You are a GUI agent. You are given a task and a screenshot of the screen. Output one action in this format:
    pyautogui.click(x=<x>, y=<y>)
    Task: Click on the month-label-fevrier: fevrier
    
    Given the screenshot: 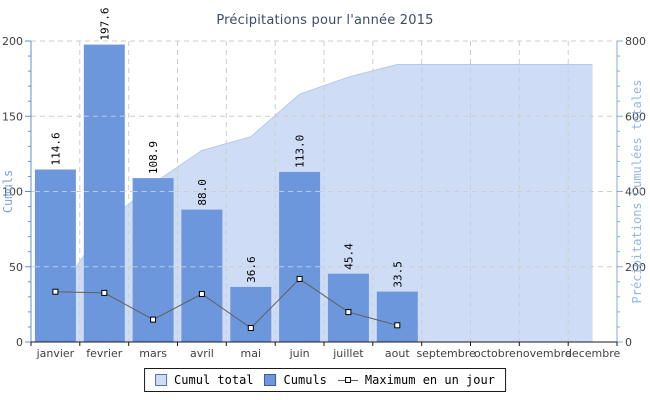 What is the action you would take?
    pyautogui.click(x=104, y=353)
    